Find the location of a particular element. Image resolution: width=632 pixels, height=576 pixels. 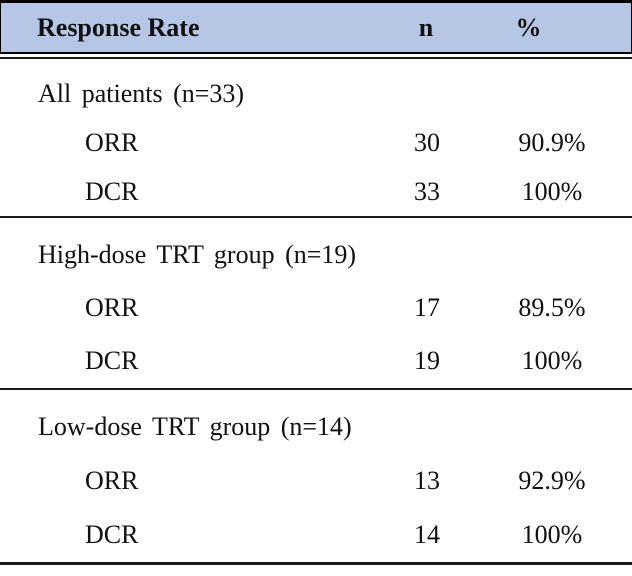

row-percent-value: 92.9% is located at coordinates (552, 480).